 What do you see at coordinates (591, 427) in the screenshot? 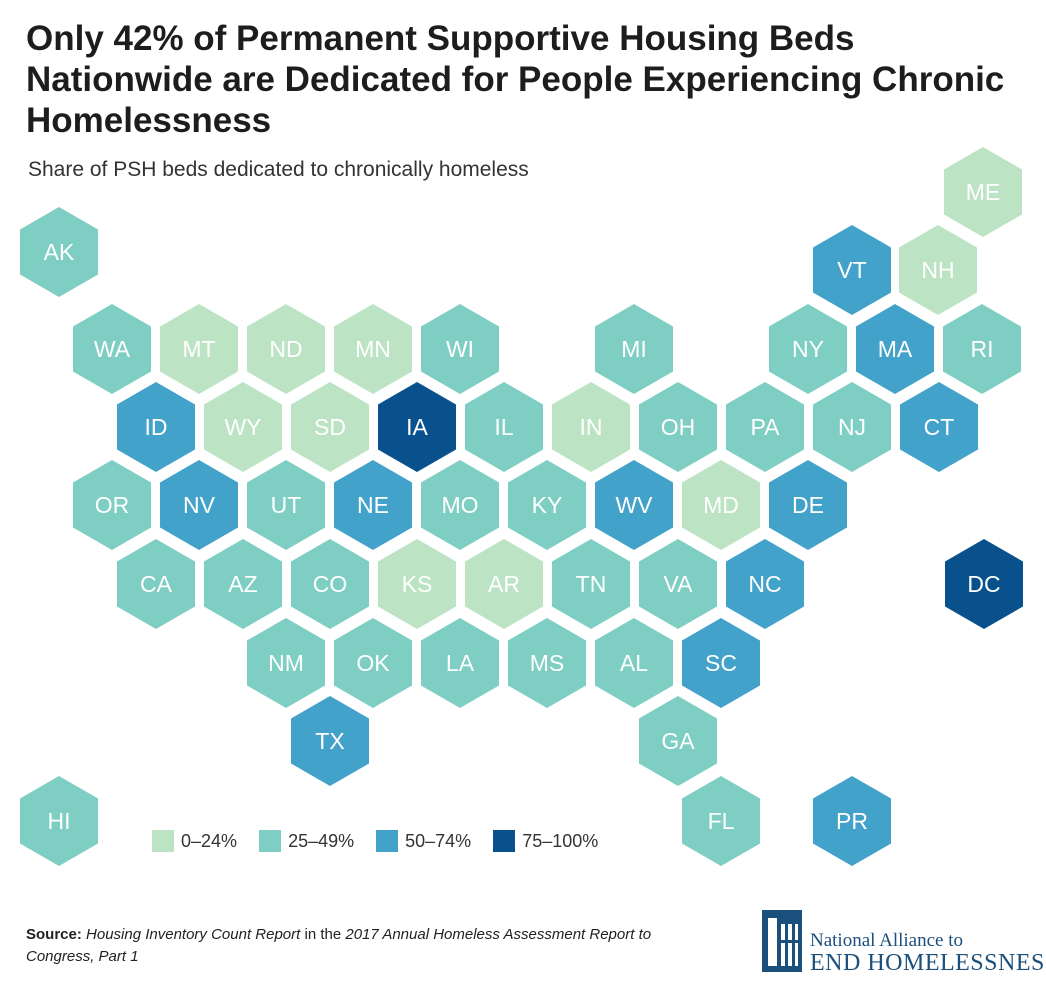
I see `state-tile-in: IN` at bounding box center [591, 427].